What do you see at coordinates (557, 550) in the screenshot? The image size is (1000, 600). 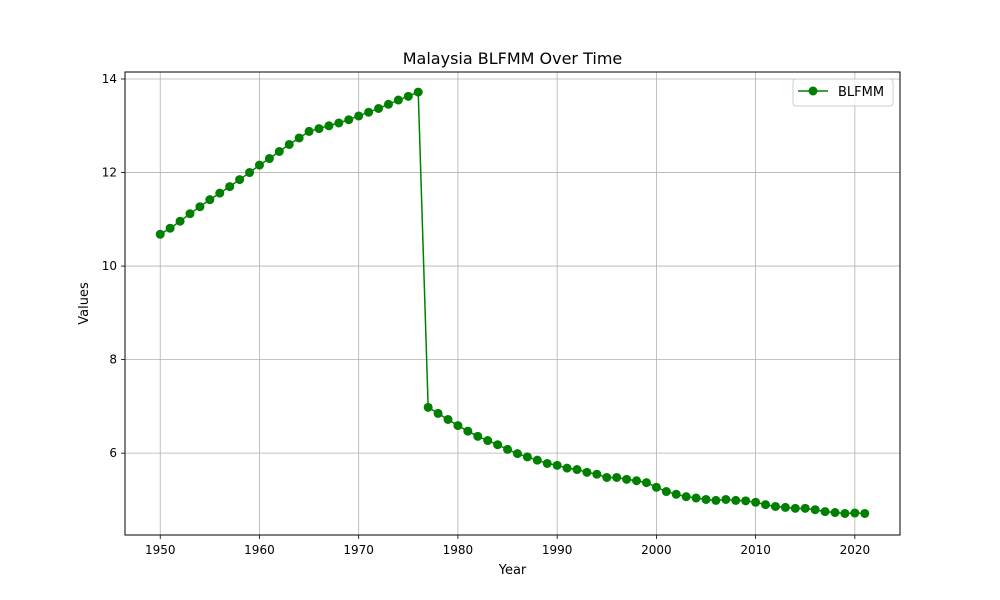 I see `x-tick-label: 1990` at bounding box center [557, 550].